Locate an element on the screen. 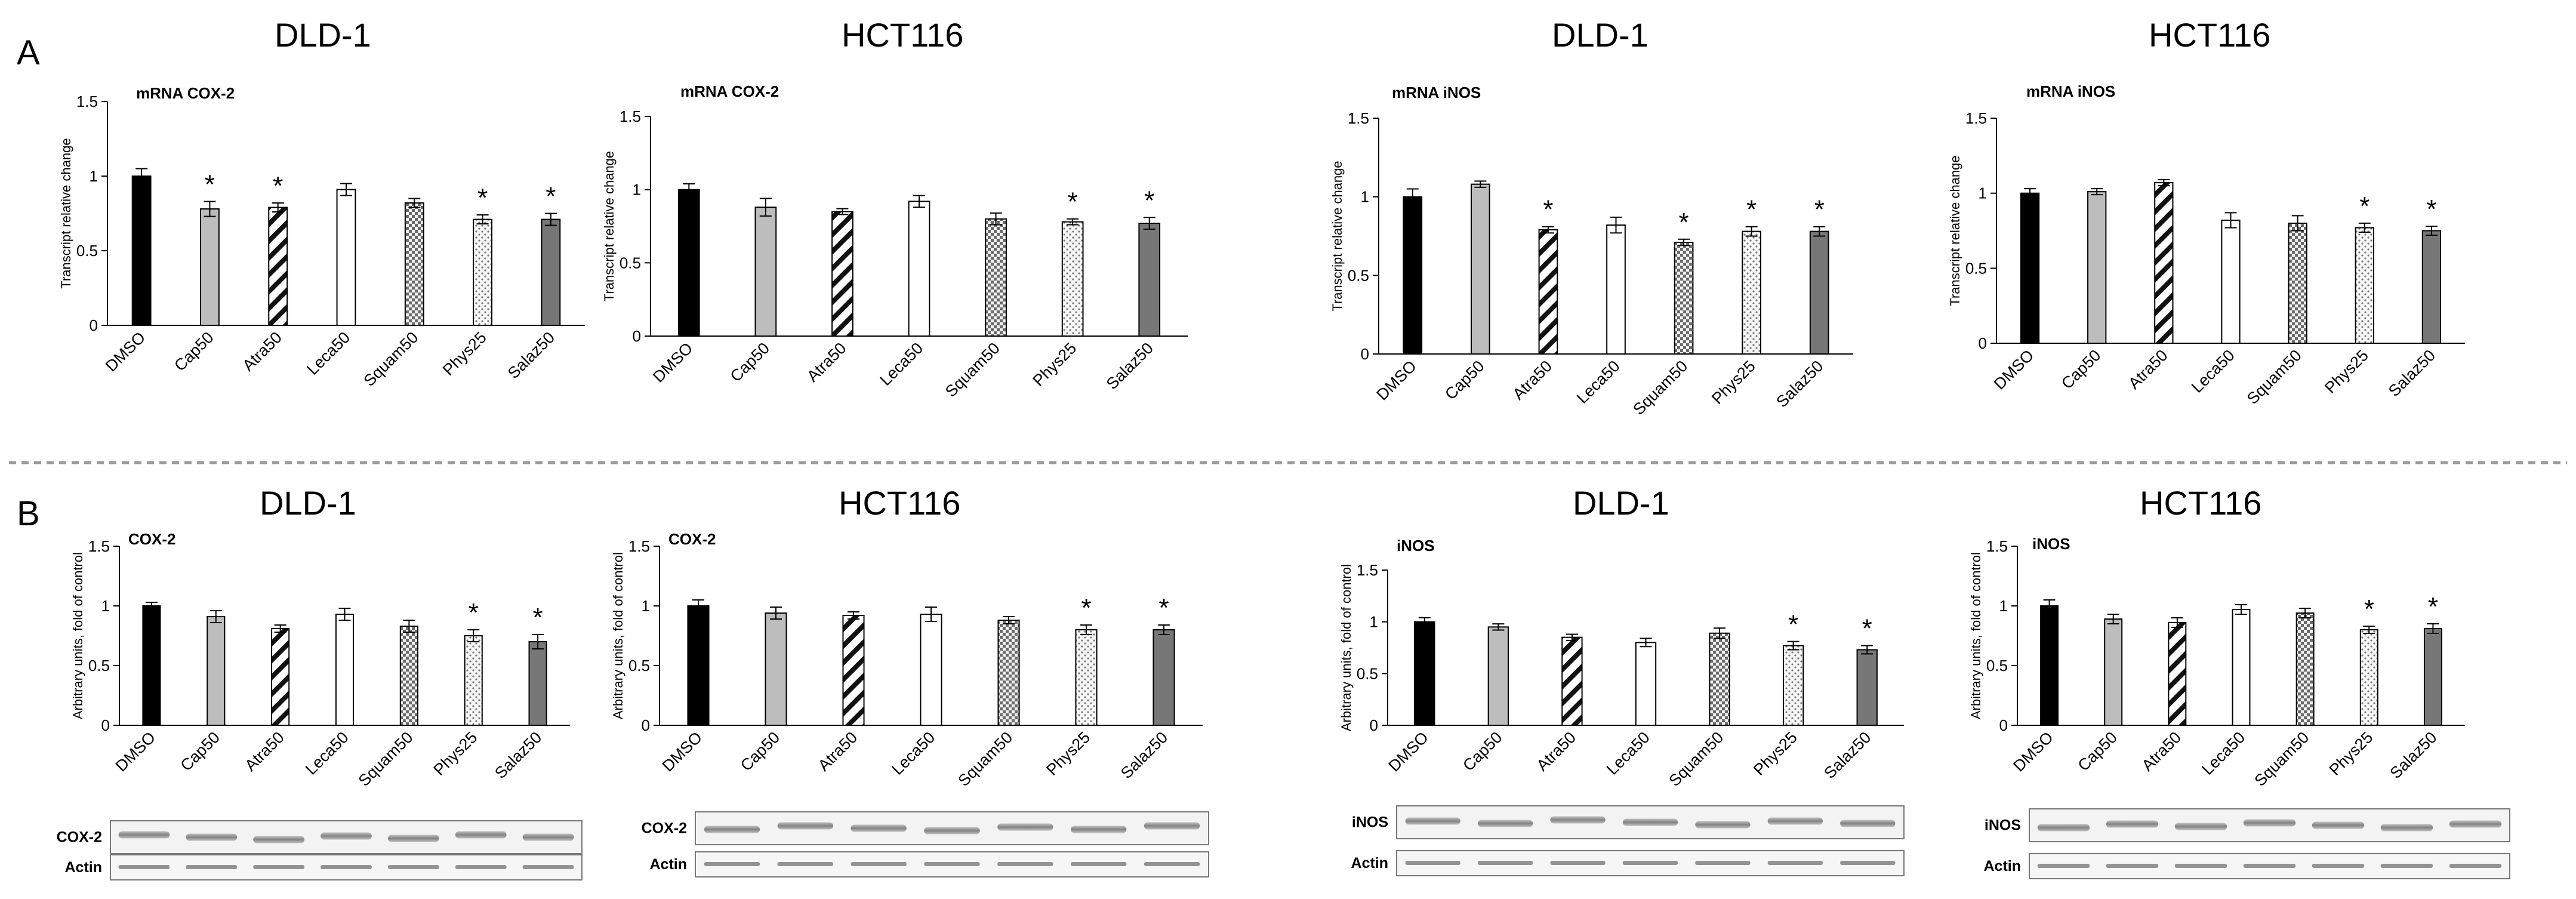 Image resolution: width=2576 pixels, height=899 pixels. western-blot-4: iNOS Actin is located at coordinates (2247, 843).